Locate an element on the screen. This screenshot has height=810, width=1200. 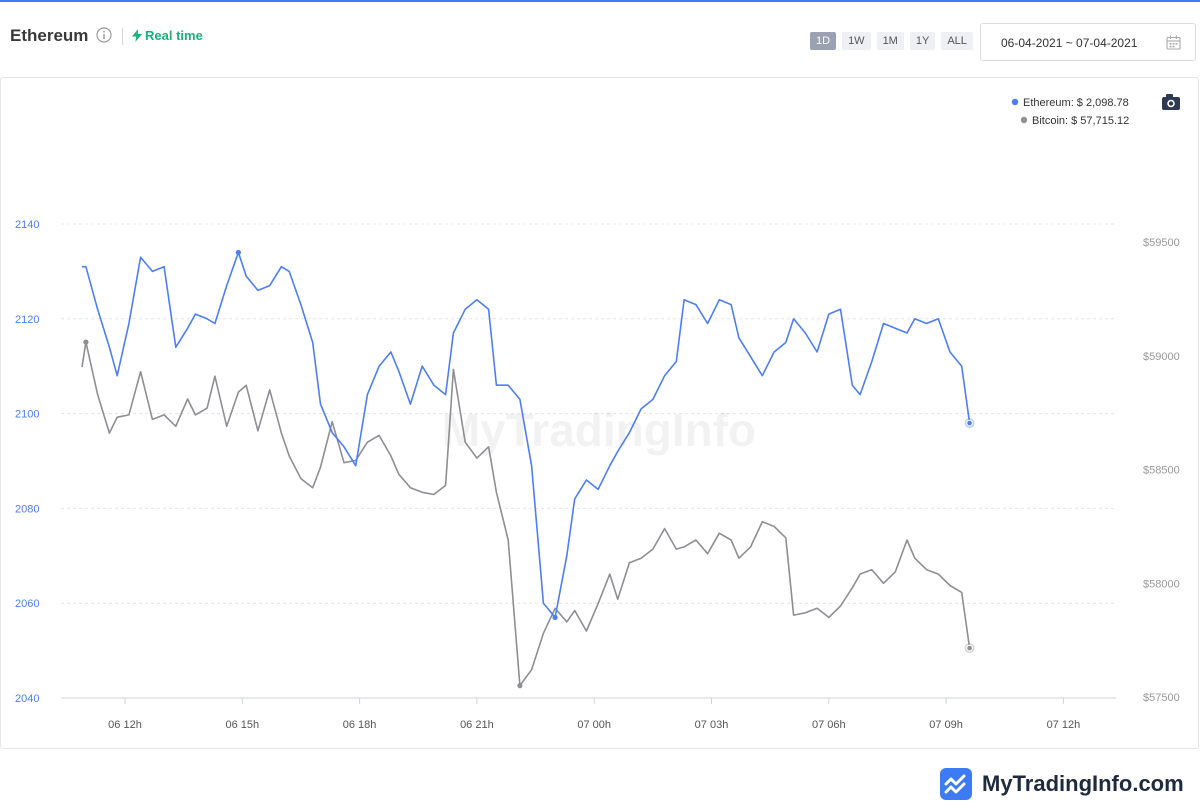
legend-marker-ethereum is located at coordinates (1015, 102).